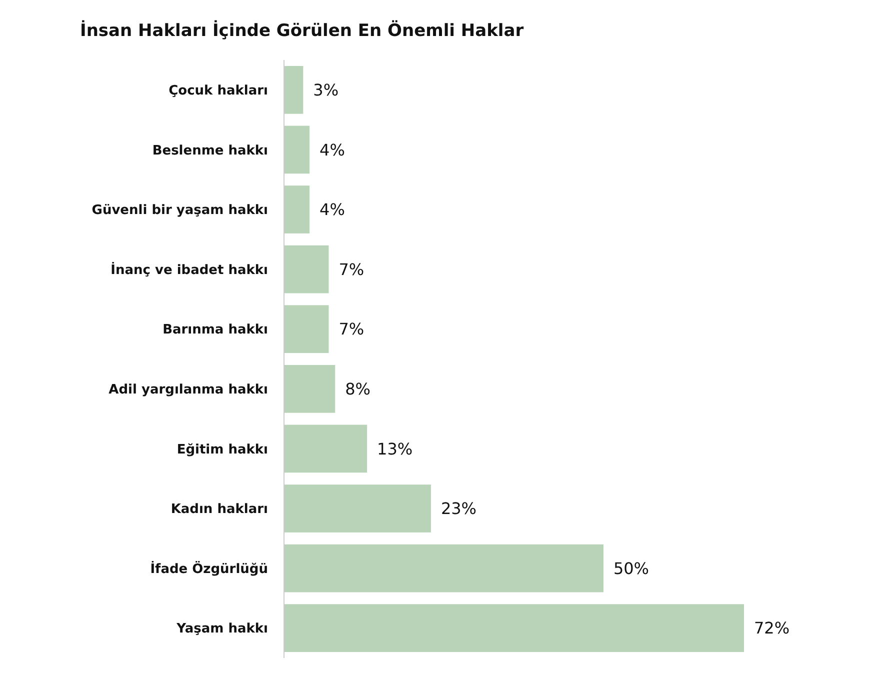  I want to click on y-tick-label: Kadın hakları, so click(219, 510).